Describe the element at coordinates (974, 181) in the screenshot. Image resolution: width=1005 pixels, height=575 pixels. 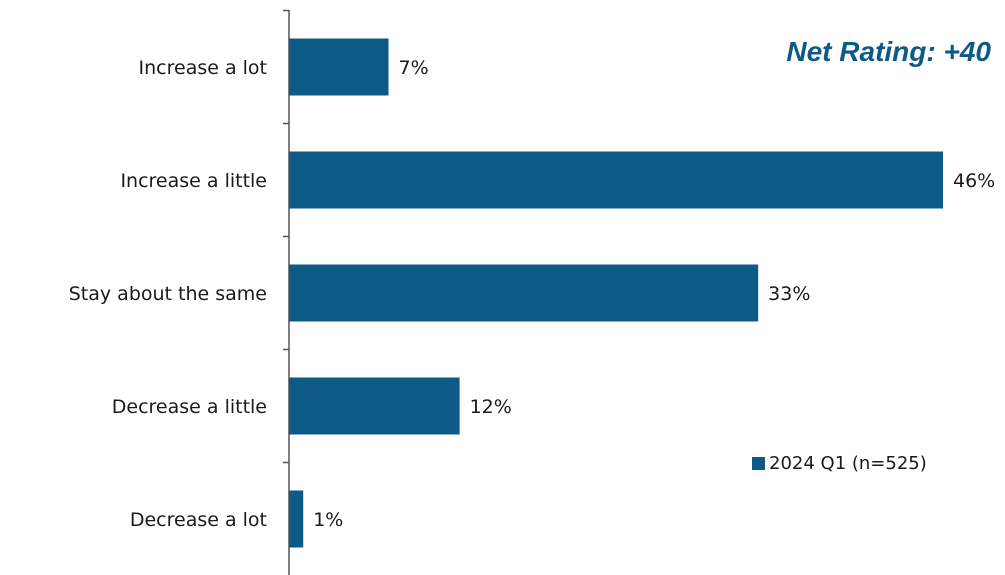
I see `data-label: 46%` at that location.